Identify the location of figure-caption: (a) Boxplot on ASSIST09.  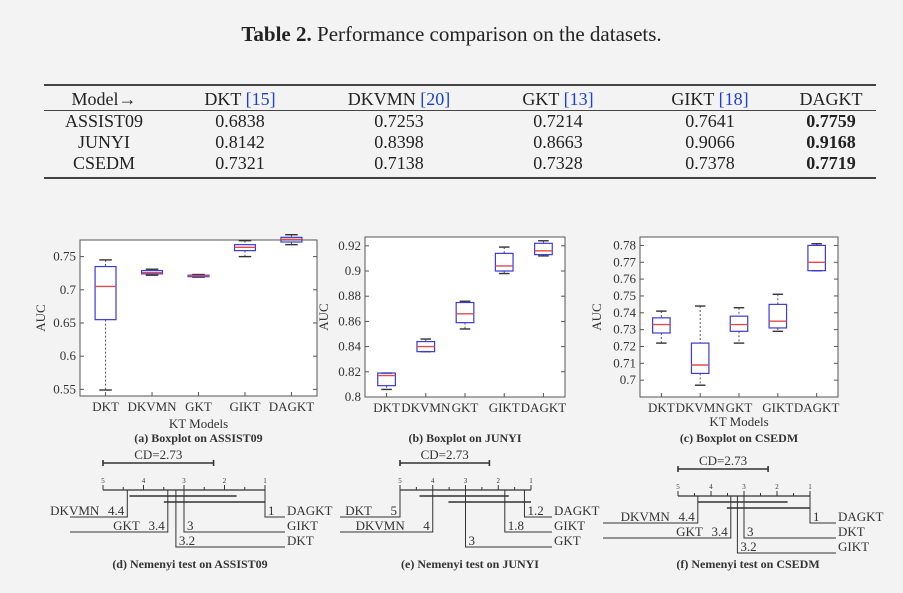
(198, 438).